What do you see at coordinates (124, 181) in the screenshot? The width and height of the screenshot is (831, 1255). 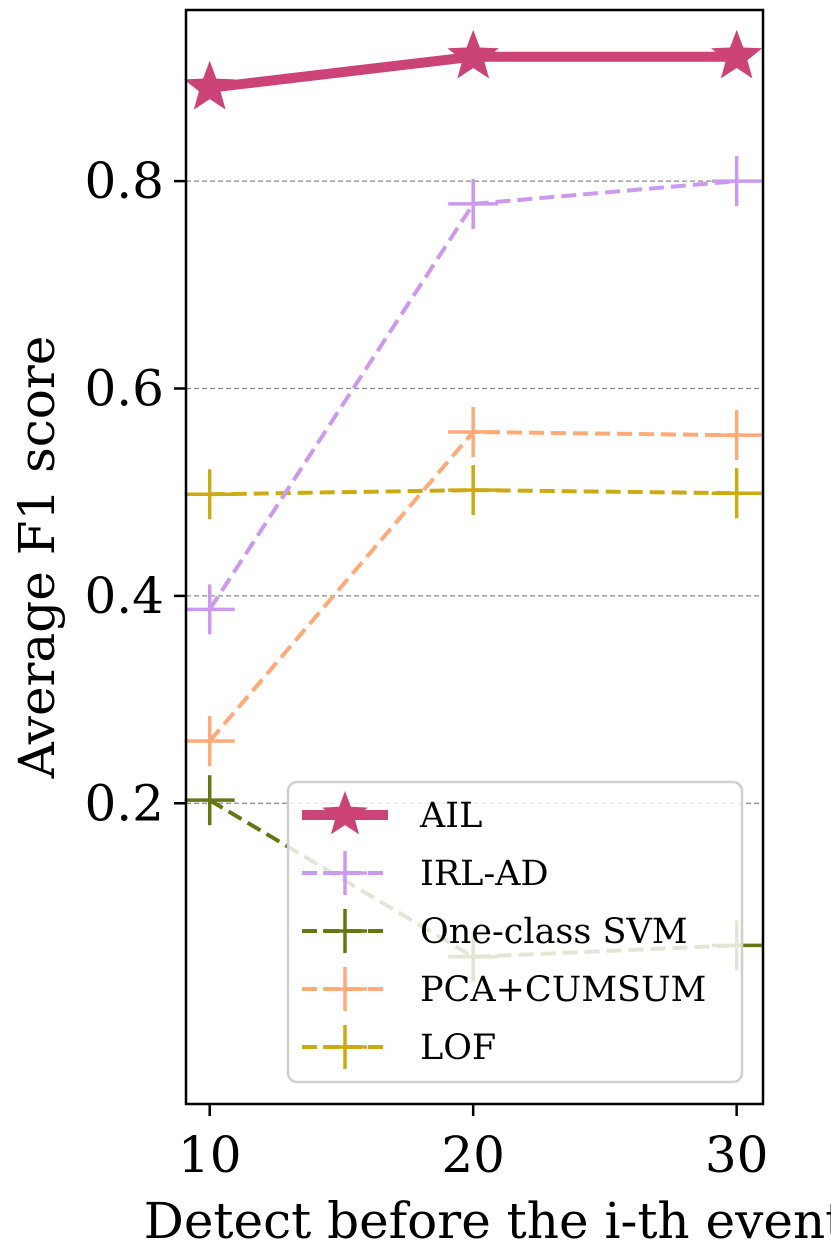 I see `y-tick-label: 0.8` at bounding box center [124, 181].